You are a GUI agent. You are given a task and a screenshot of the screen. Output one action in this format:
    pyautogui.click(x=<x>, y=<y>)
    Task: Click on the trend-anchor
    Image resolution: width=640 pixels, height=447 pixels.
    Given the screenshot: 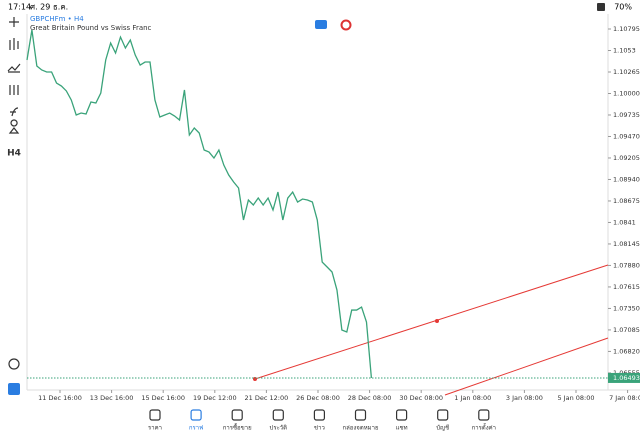 What is the action you would take?
    pyautogui.click(x=437, y=321)
    